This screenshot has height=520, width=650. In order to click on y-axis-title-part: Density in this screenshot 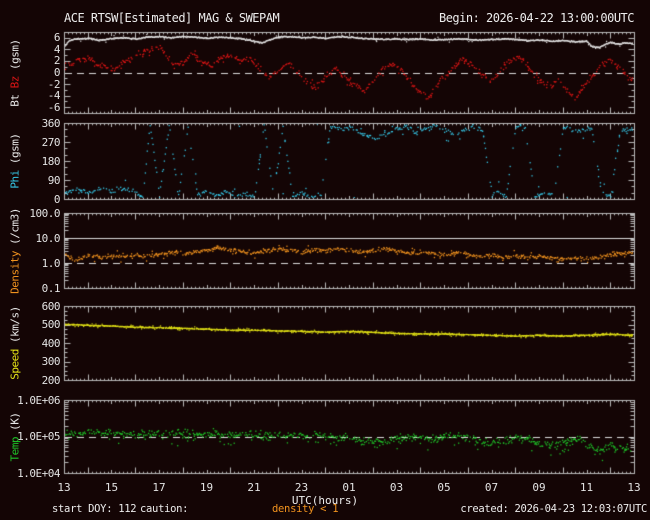, I will do `click(15, 269)`.